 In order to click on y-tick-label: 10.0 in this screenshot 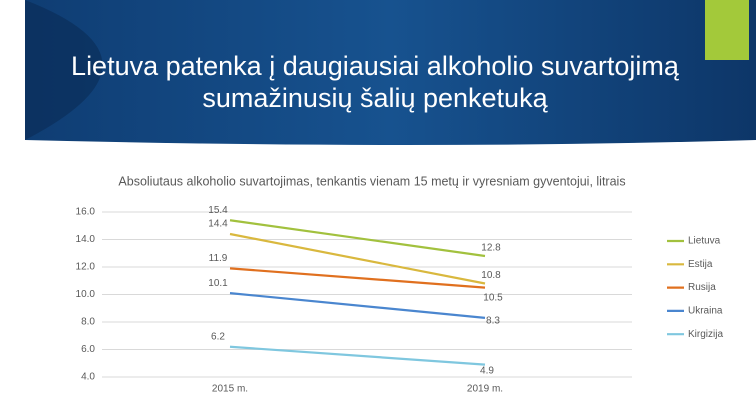, I will do `click(86, 294)`.